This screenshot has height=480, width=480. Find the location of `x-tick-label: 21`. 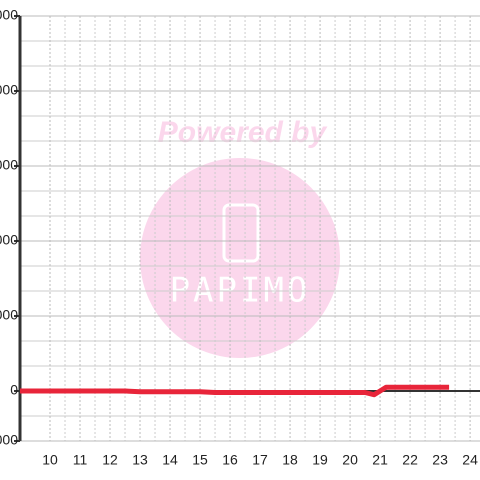

x-tick-label: 21 is located at coordinates (380, 460).